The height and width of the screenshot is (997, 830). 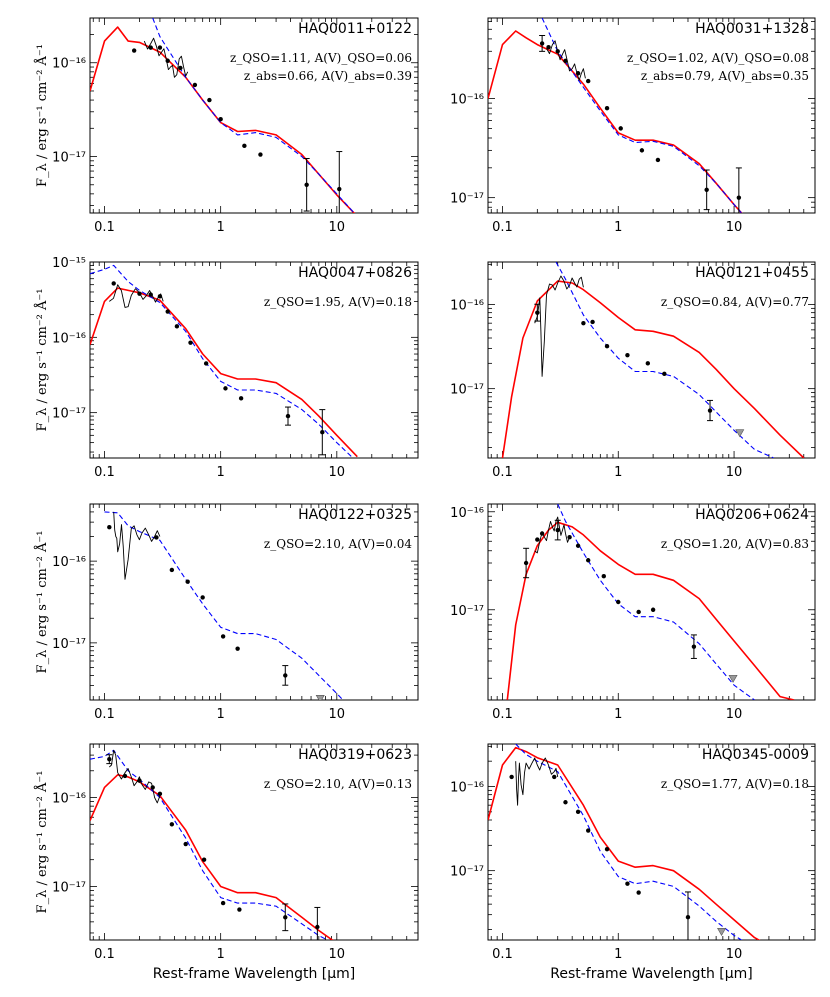 I want to click on fit-annotation: z_abs=0.79, A(V)_abs=0.35, so click(x=725, y=76).